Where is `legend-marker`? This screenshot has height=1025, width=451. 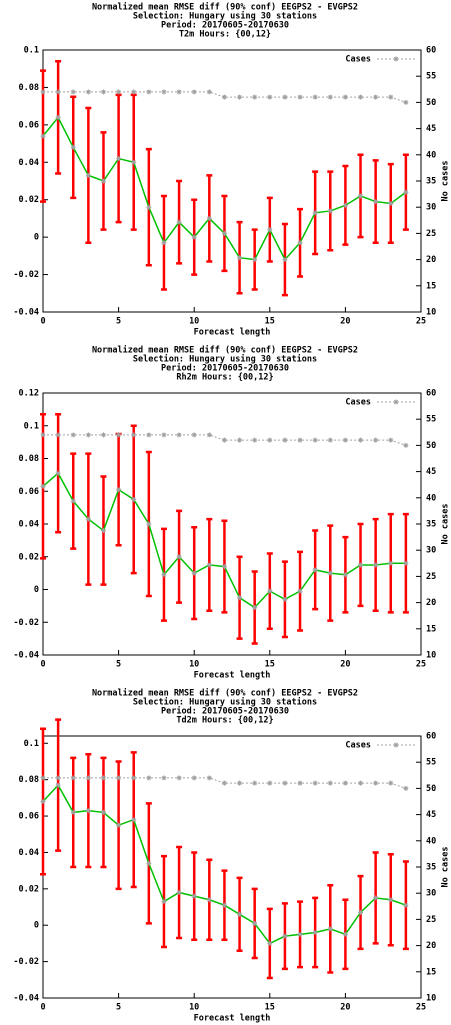
legend-marker is located at coordinates (396, 745).